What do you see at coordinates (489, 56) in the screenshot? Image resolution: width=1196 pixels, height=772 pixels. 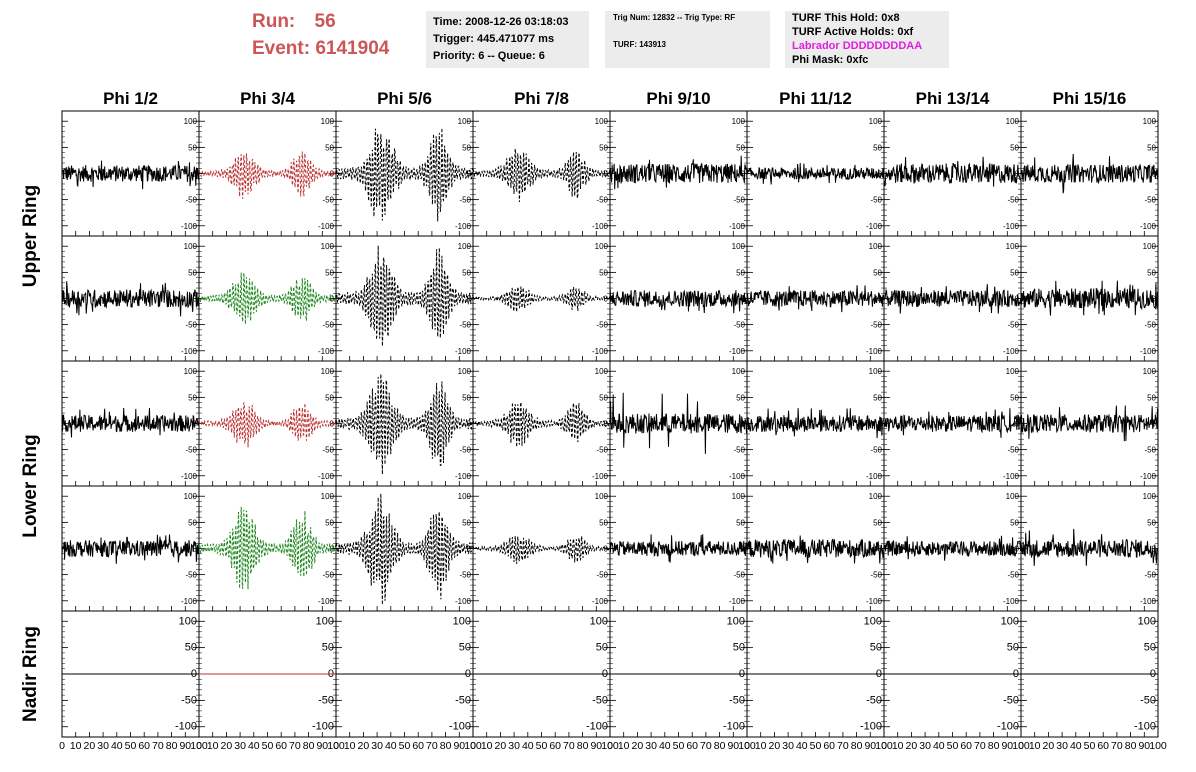 I see `priority-text: Priority: 6 -- Queue: 6` at bounding box center [489, 56].